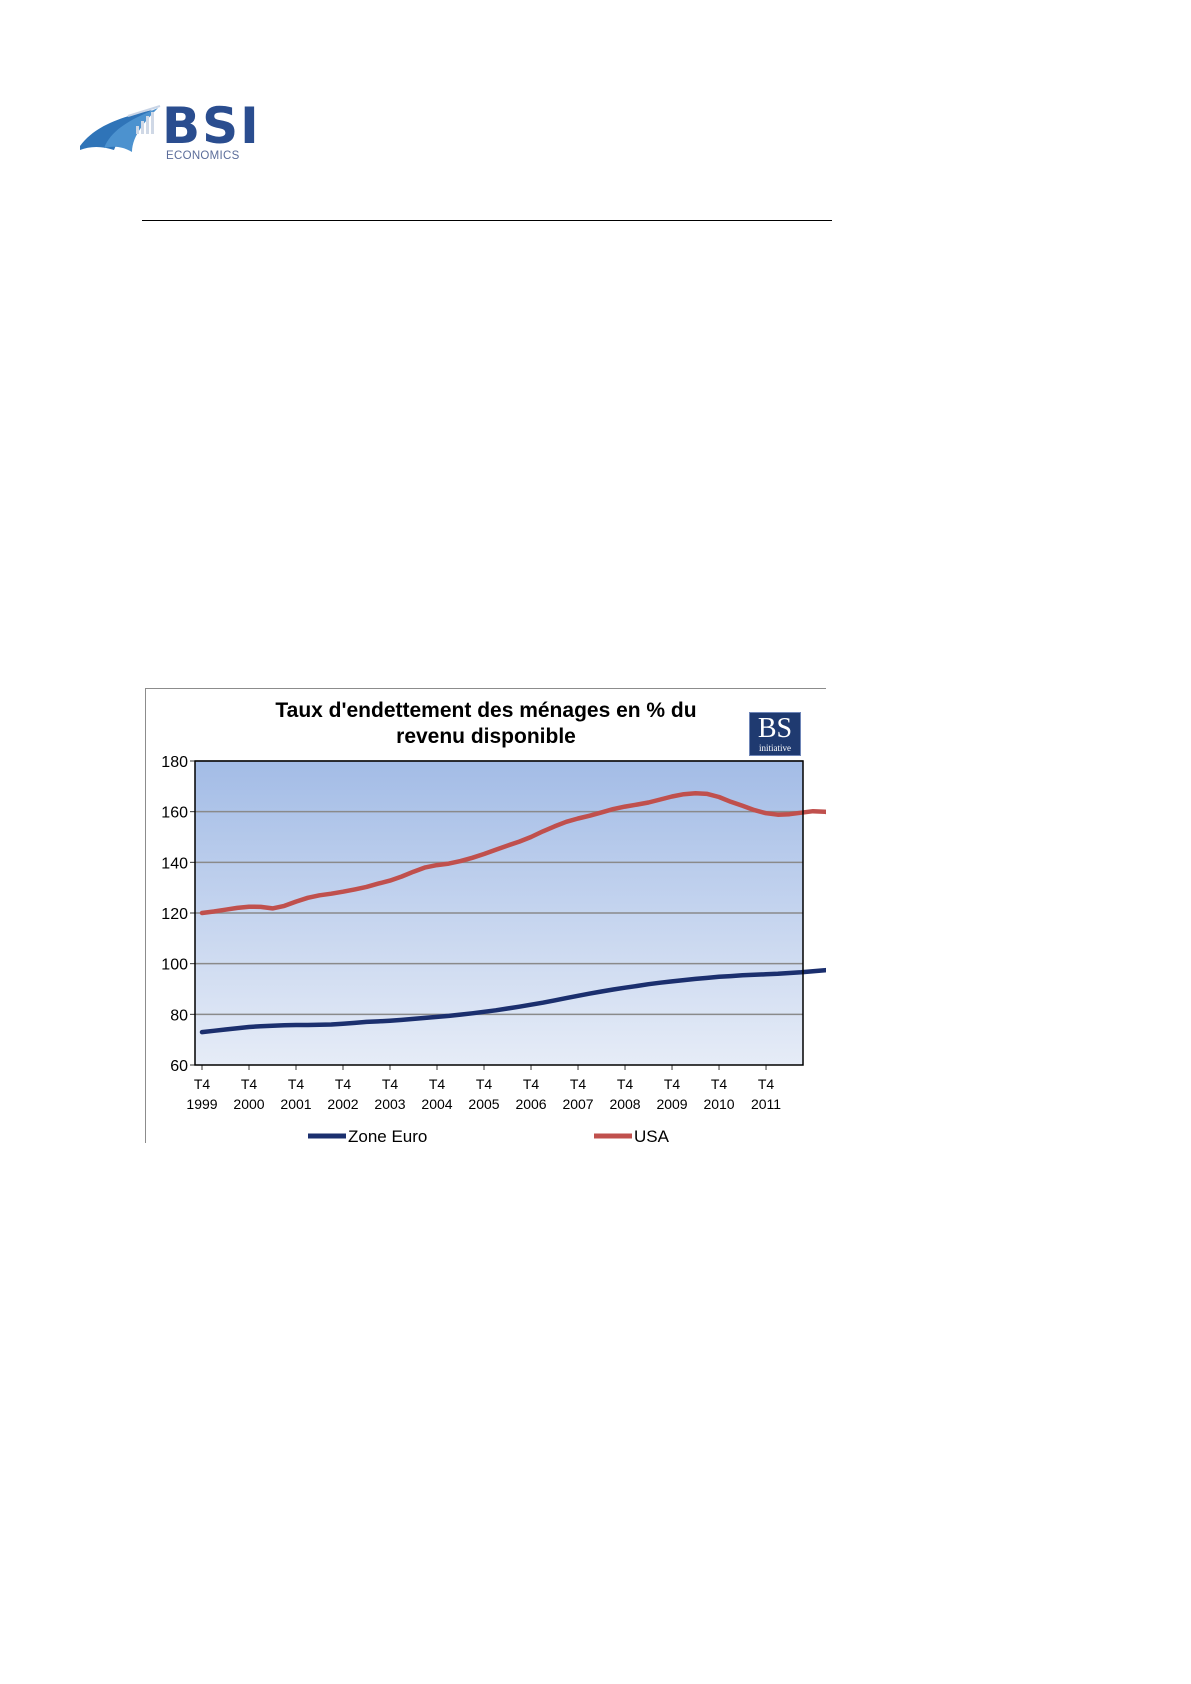  Describe the element at coordinates (174, 914) in the screenshot. I see `y-tick-label: 120` at that location.